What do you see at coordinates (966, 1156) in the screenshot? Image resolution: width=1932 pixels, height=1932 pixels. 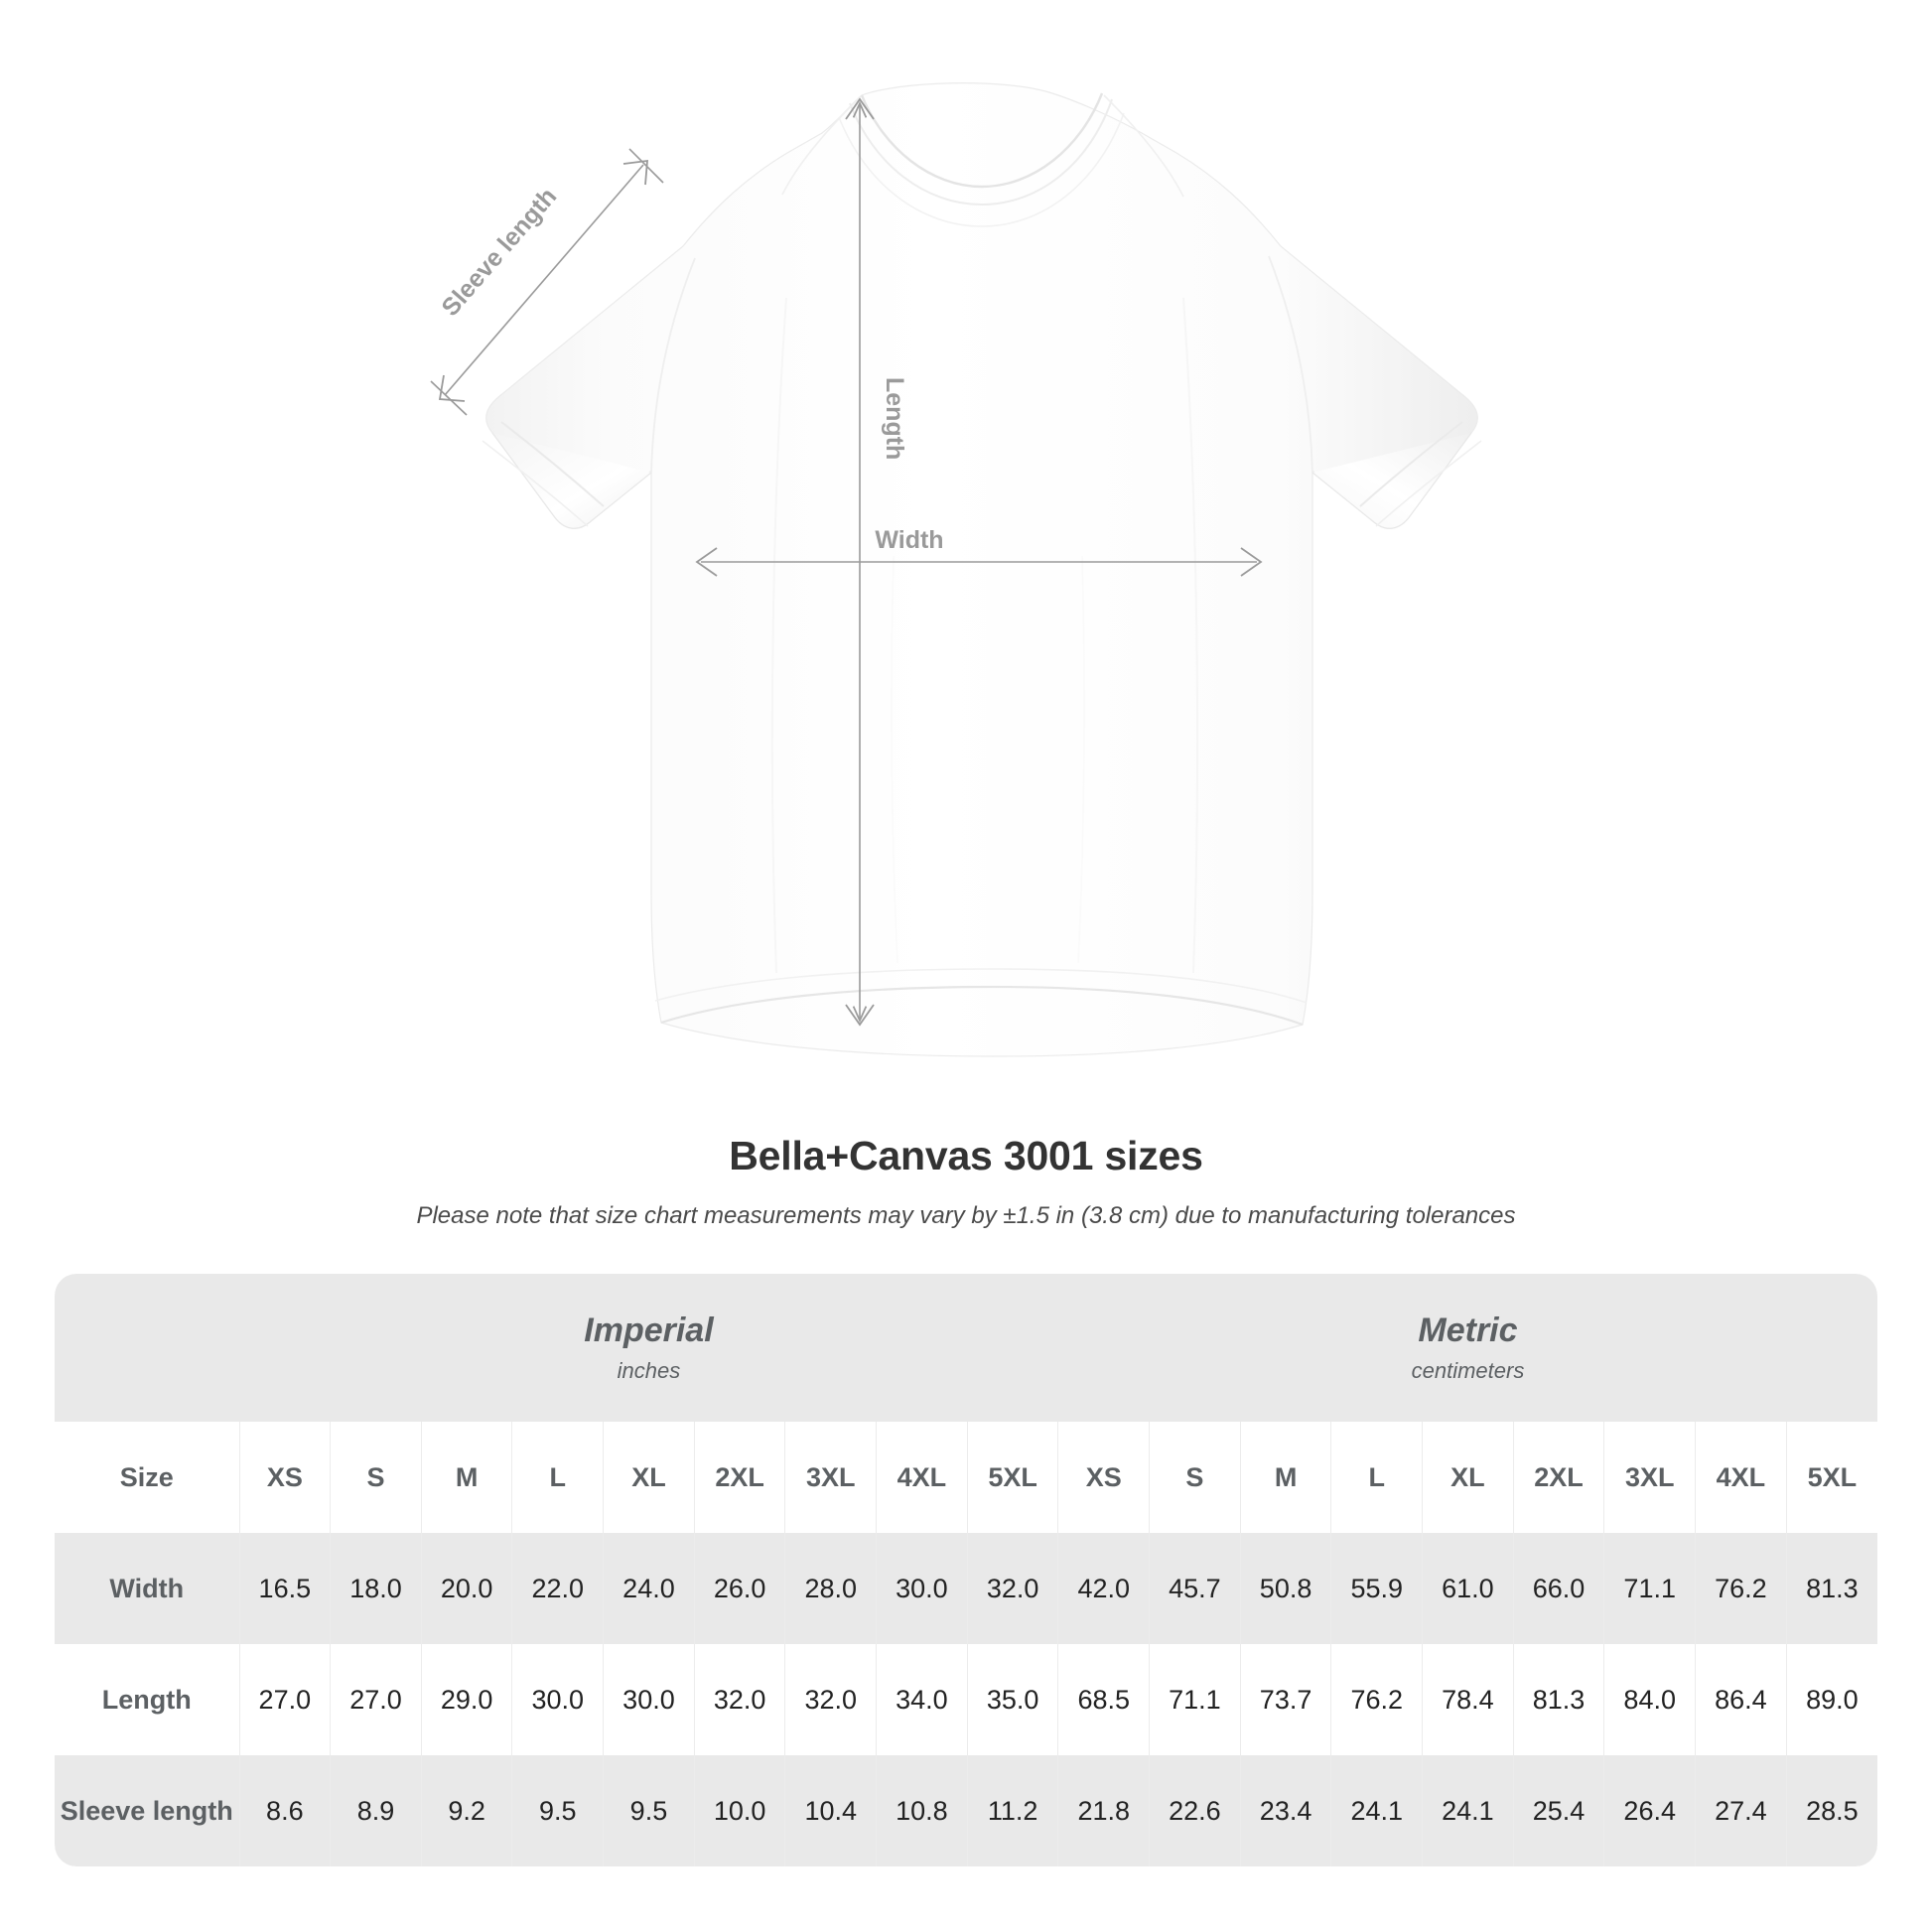 I see `page-title: Bella+Canvas 3001 sizes` at bounding box center [966, 1156].